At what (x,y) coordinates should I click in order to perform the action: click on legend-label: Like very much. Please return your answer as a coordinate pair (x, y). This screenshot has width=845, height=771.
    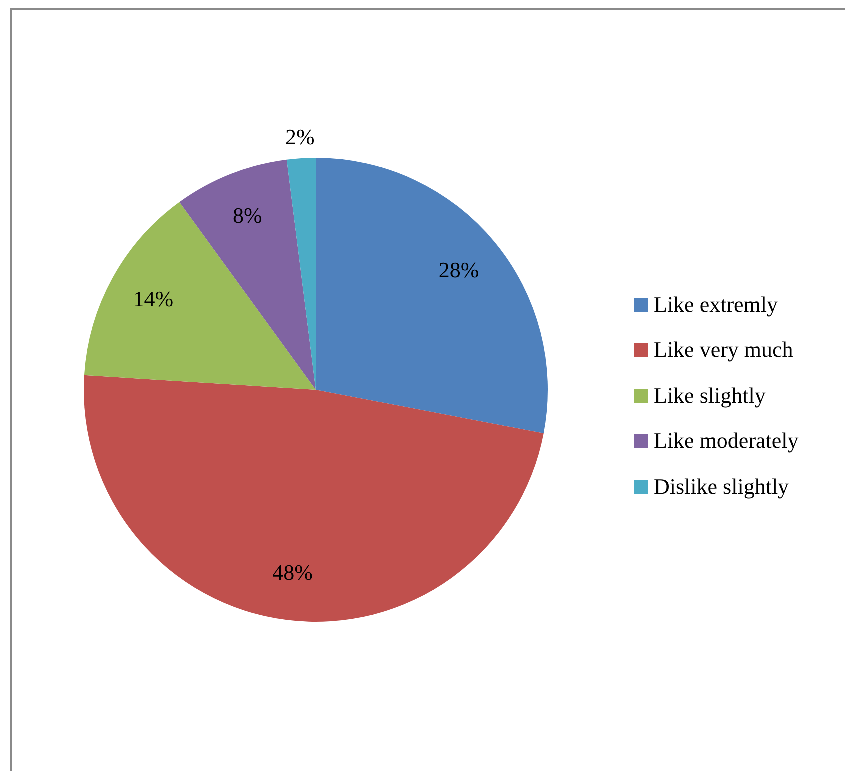
    Looking at the image, I should click on (724, 350).